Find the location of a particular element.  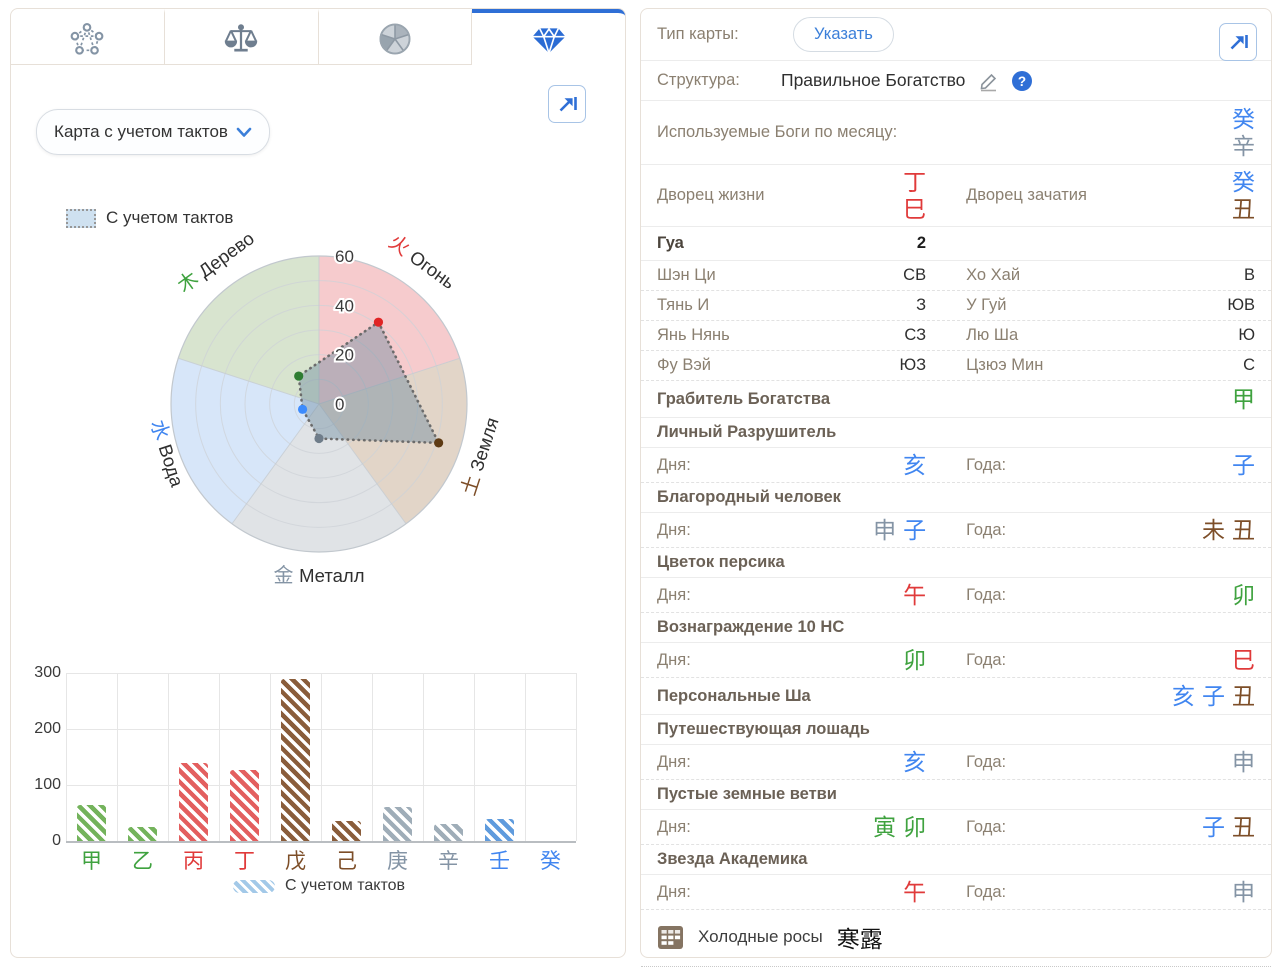

life-palace-chars: 丁巳 is located at coordinates (914, 195).